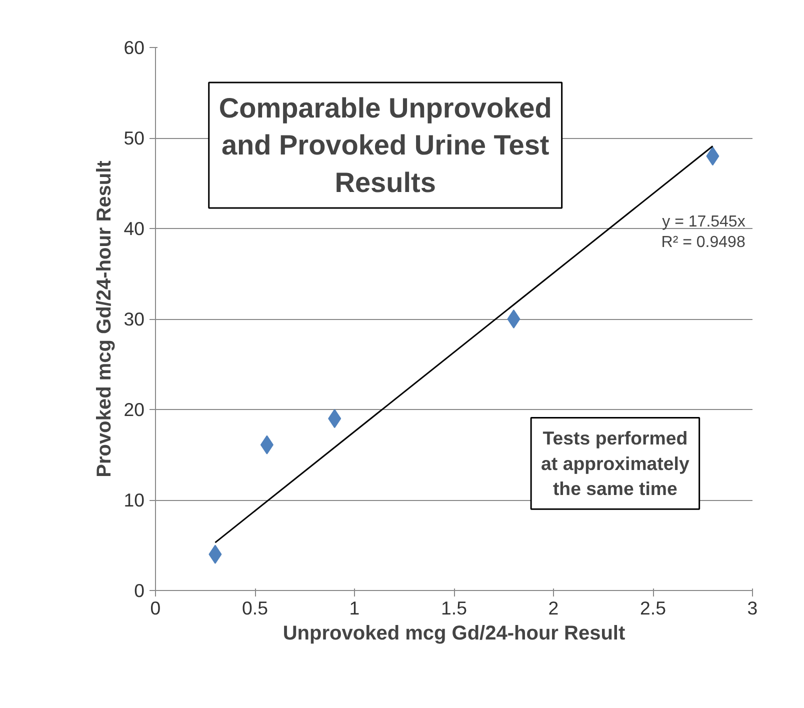  Describe the element at coordinates (553, 608) in the screenshot. I see `x-tick-label: 2` at that location.